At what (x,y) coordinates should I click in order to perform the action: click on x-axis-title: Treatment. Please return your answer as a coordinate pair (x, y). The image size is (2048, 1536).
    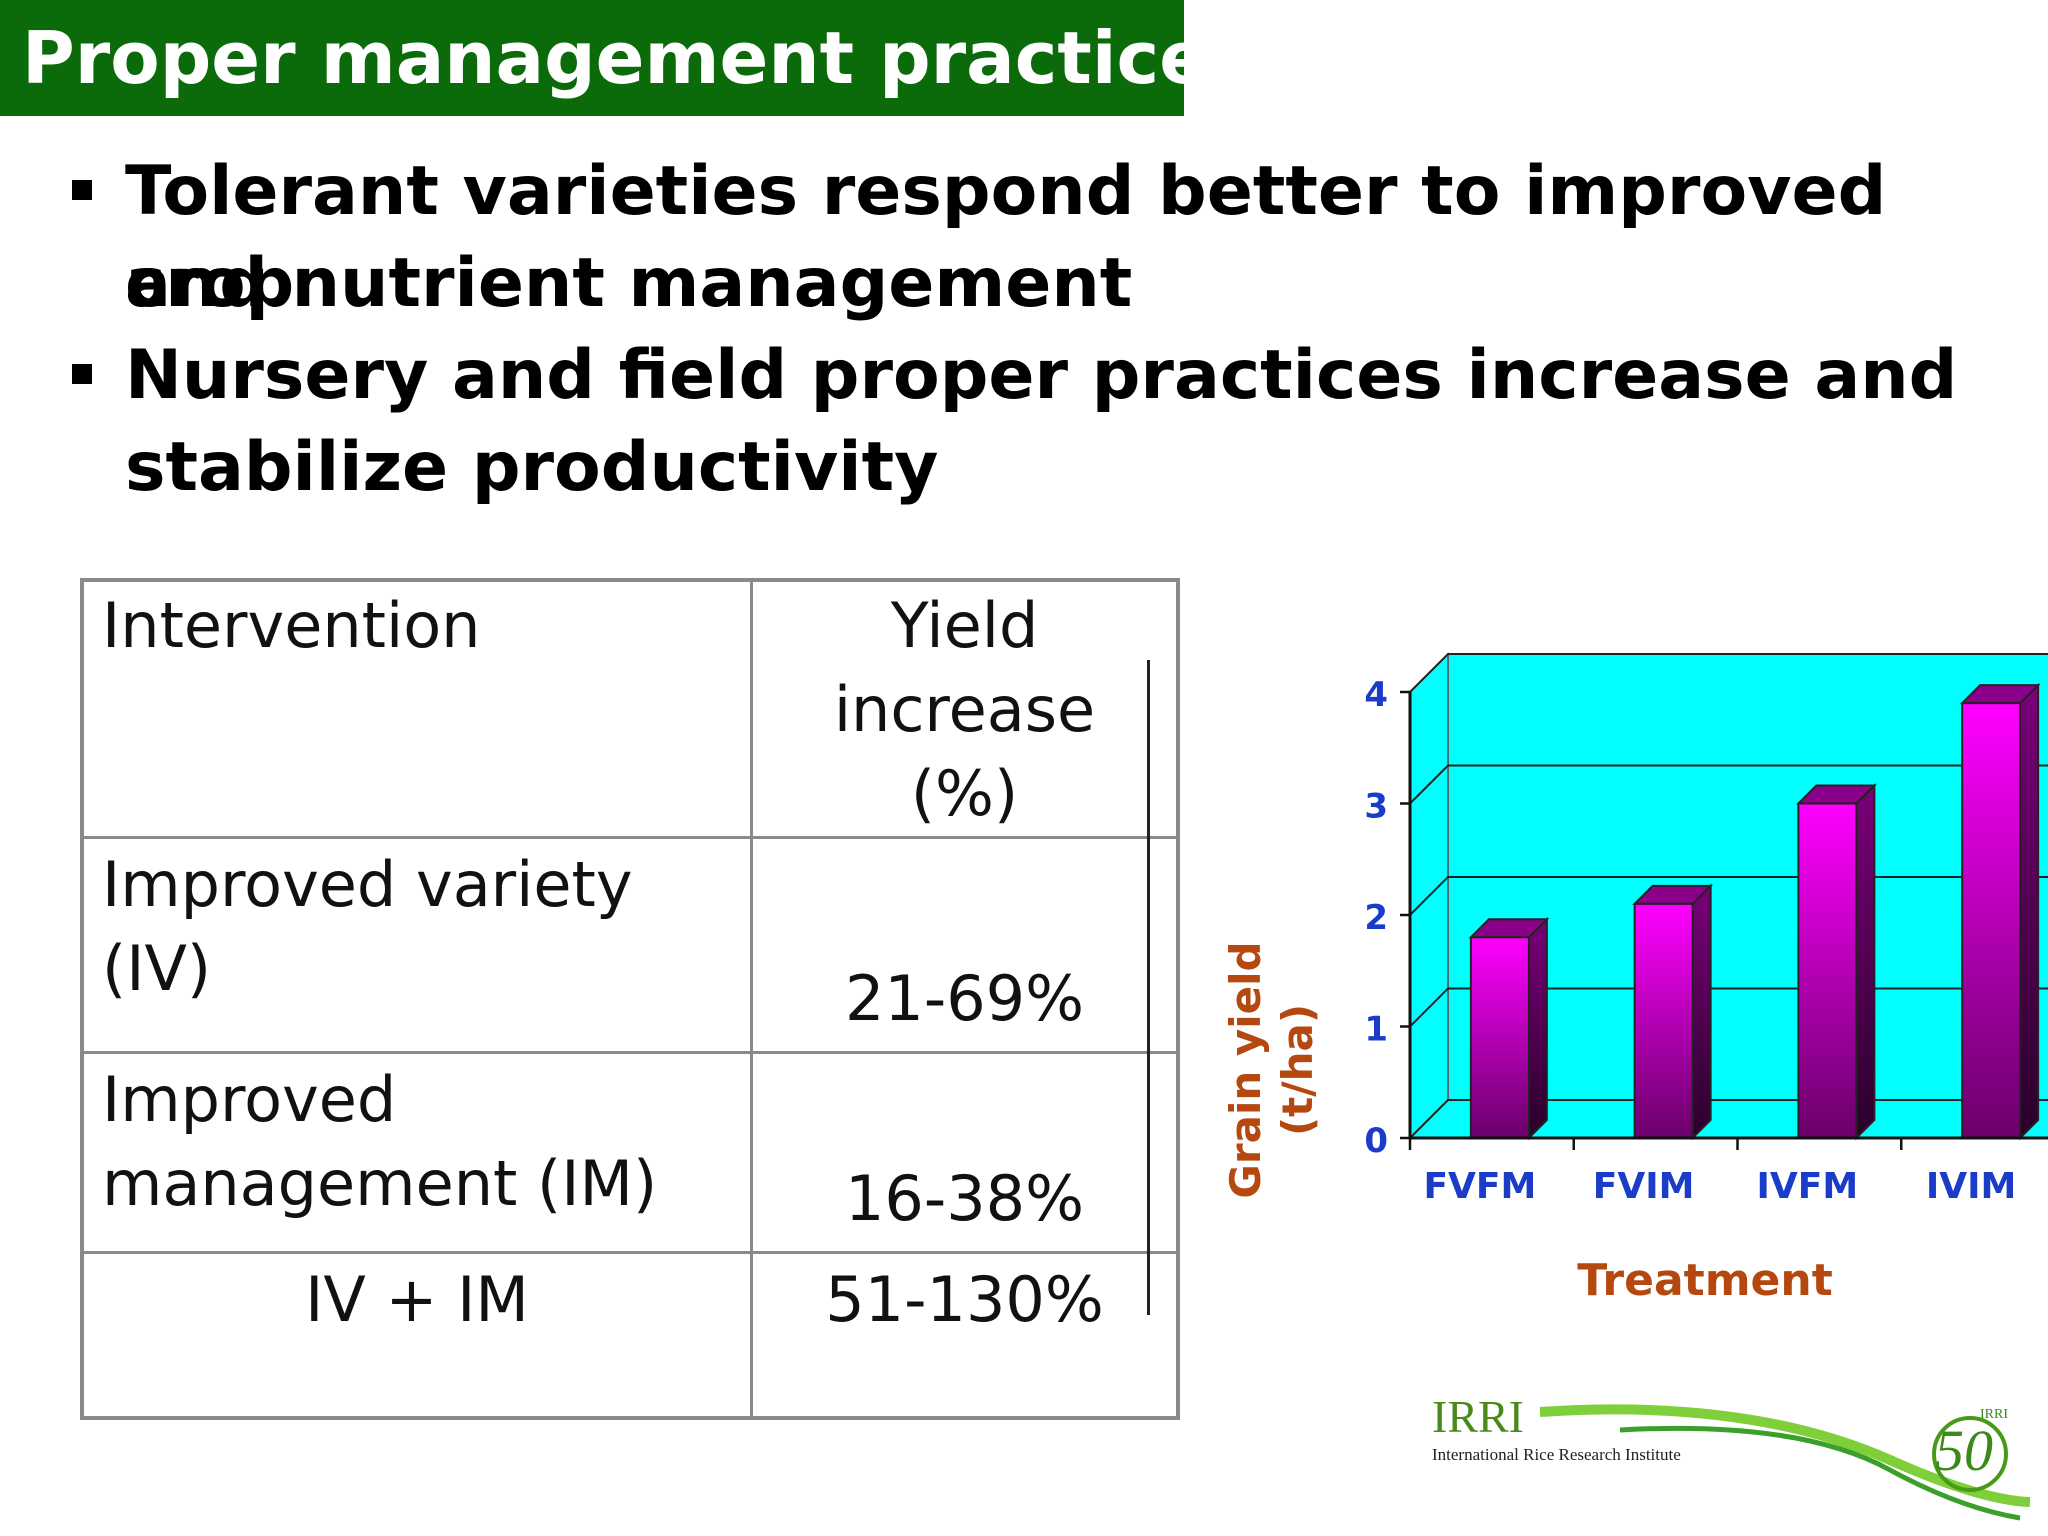
    Looking at the image, I should click on (1705, 1280).